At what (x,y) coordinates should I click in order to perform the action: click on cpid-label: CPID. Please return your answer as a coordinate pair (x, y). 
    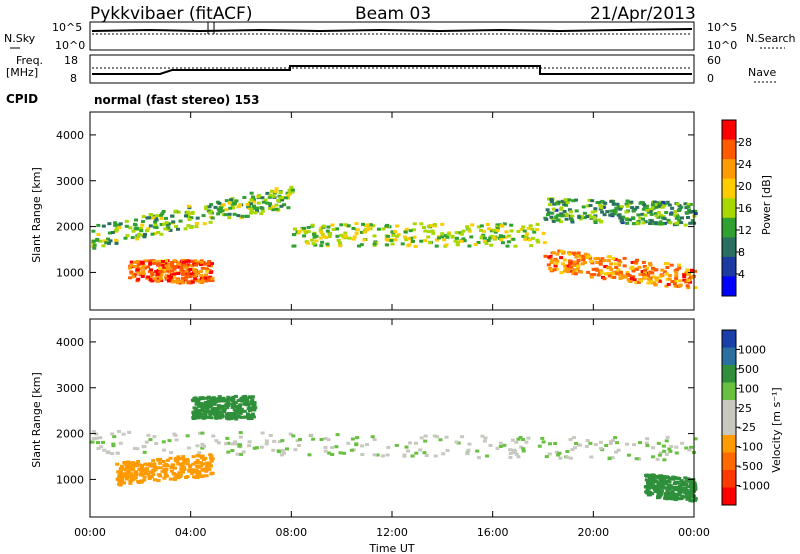
    Looking at the image, I should click on (22, 99).